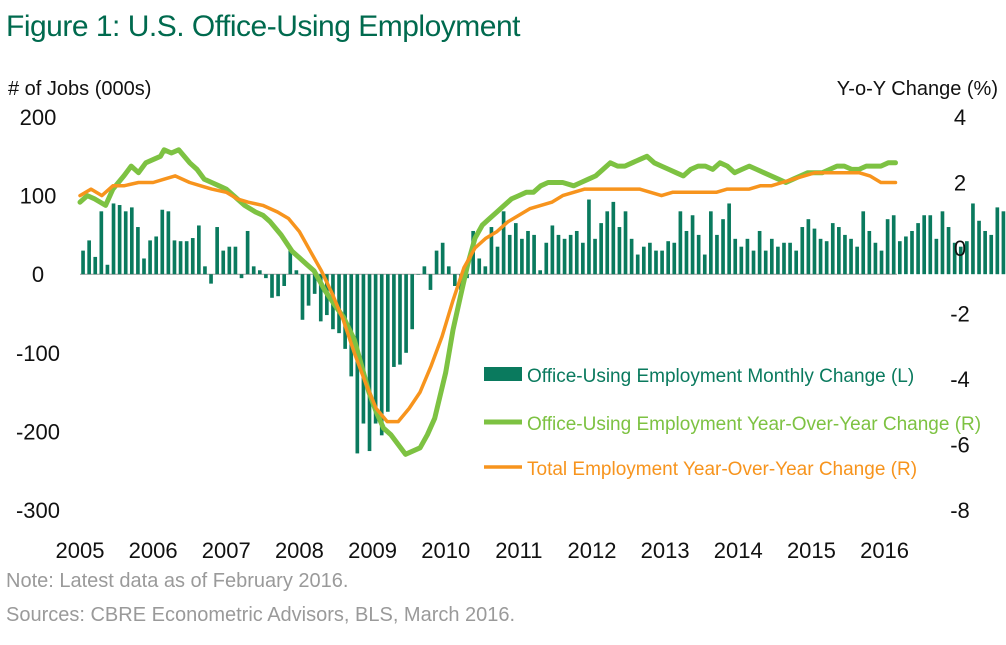  What do you see at coordinates (80, 550) in the screenshot?
I see `x-tick-label: 2005` at bounding box center [80, 550].